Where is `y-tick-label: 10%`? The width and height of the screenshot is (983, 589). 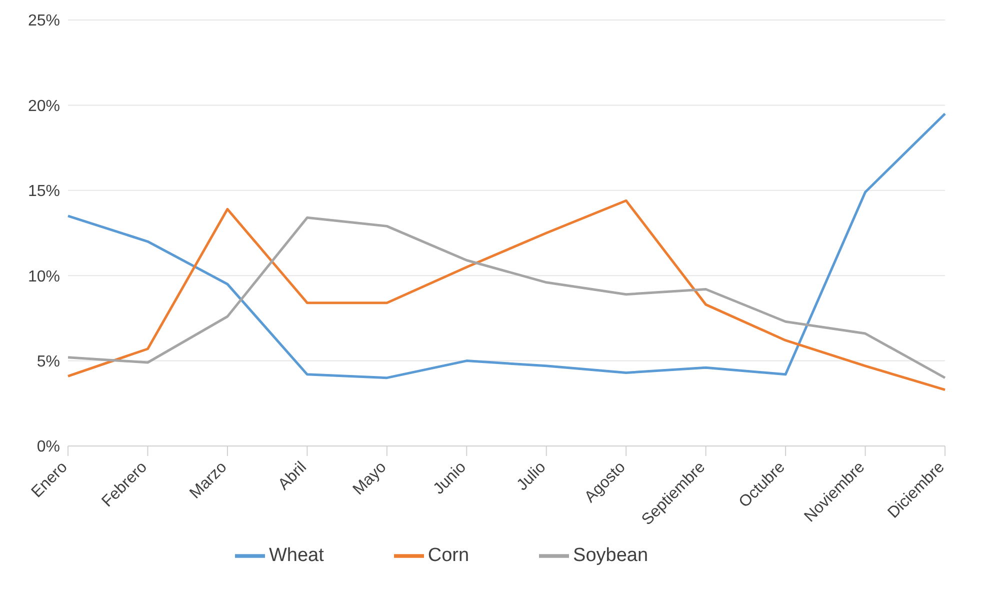 y-tick-label: 10% is located at coordinates (44, 277).